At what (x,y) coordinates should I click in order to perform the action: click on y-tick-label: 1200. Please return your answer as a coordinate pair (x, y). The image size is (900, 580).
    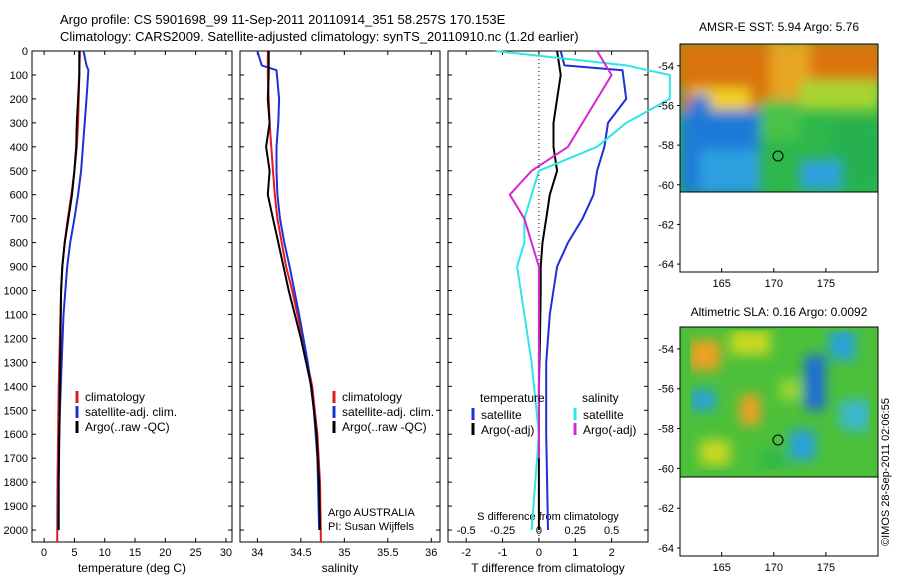
    Looking at the image, I should click on (16, 339).